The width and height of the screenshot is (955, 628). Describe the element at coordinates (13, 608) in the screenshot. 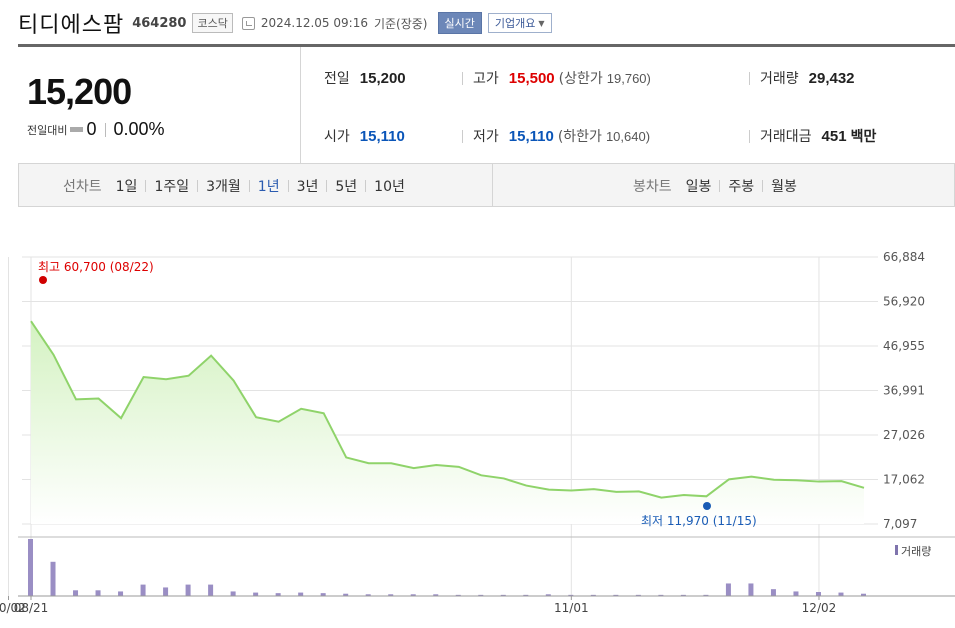

I see `x-tick-label: 10/02` at that location.